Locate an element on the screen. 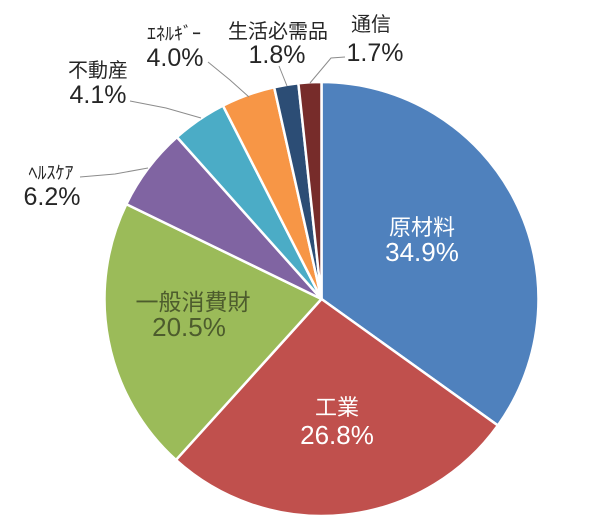 Image resolution: width=600 pixels, height=531 pixels. slice-label-name-6: 生活必需品 is located at coordinates (278, 31).